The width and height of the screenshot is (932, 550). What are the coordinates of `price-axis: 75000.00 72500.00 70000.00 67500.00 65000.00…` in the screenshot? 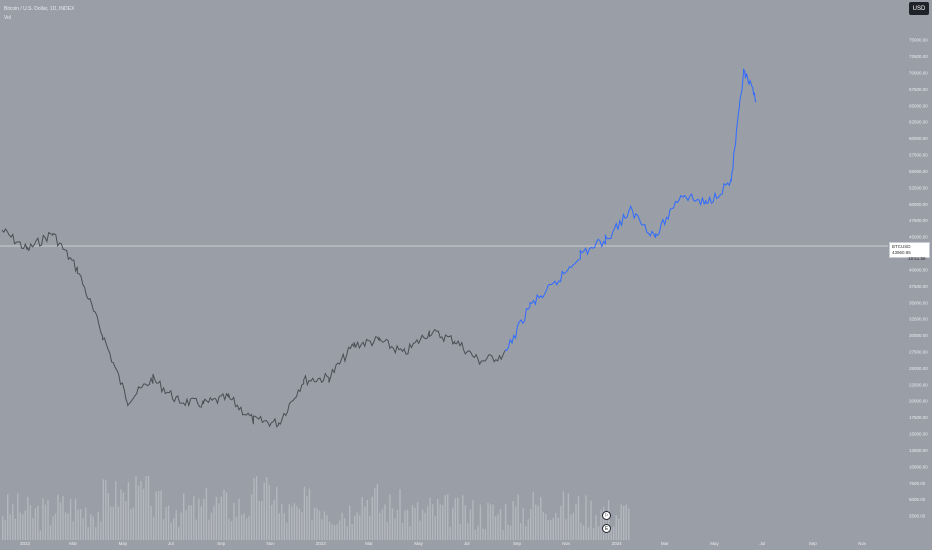 It's located at (918, 278).